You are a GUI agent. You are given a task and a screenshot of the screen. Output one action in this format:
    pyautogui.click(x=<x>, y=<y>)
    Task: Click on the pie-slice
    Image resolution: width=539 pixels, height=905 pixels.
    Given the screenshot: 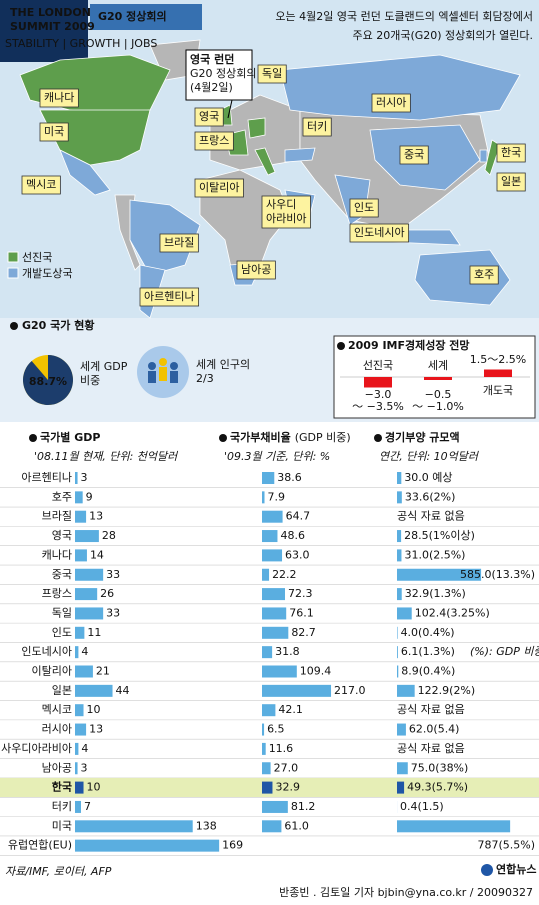 What is the action you would take?
    pyautogui.click(x=48, y=380)
    